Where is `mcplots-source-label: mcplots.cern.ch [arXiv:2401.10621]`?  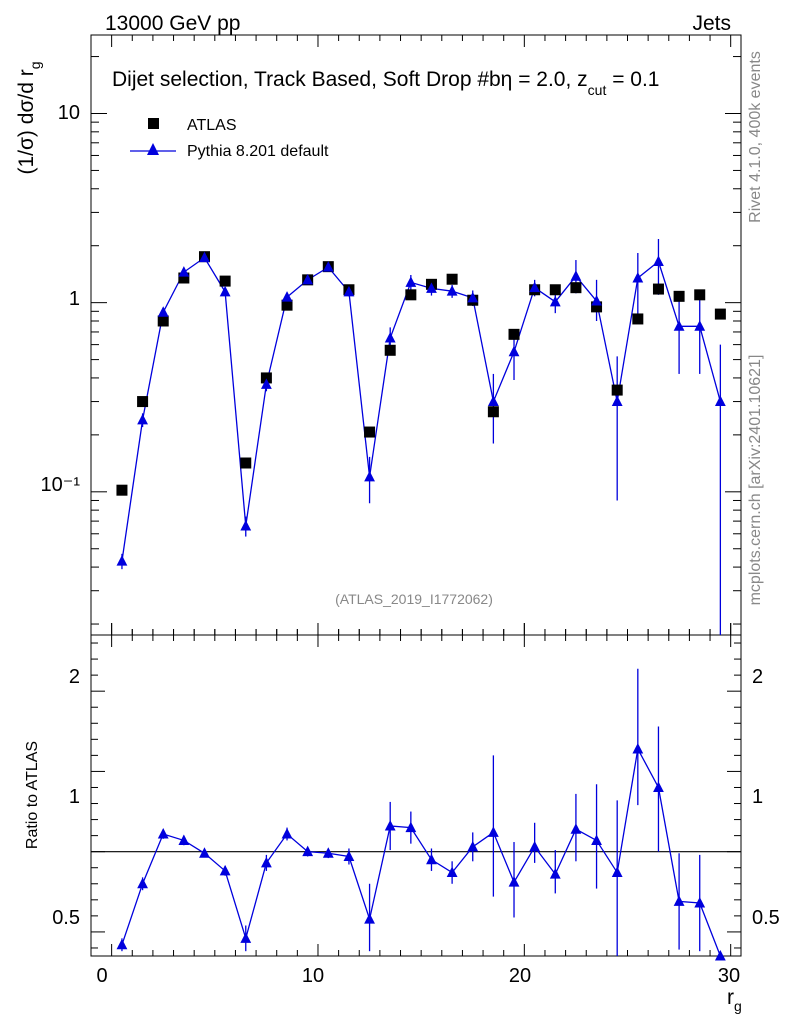
mcplots-source-label: mcplots.cern.ch [arXiv:2401.10621] is located at coordinates (755, 480).